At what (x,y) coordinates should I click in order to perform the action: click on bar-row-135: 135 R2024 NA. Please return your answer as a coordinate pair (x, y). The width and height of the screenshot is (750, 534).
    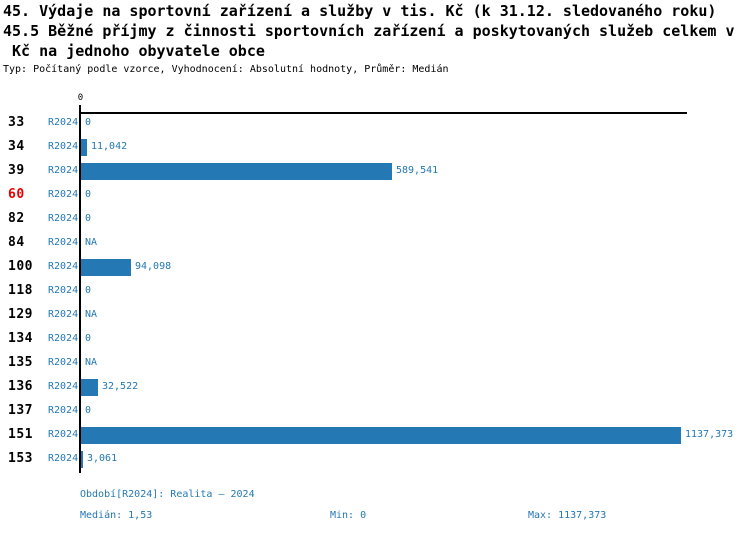
    Looking at the image, I should click on (375, 363).